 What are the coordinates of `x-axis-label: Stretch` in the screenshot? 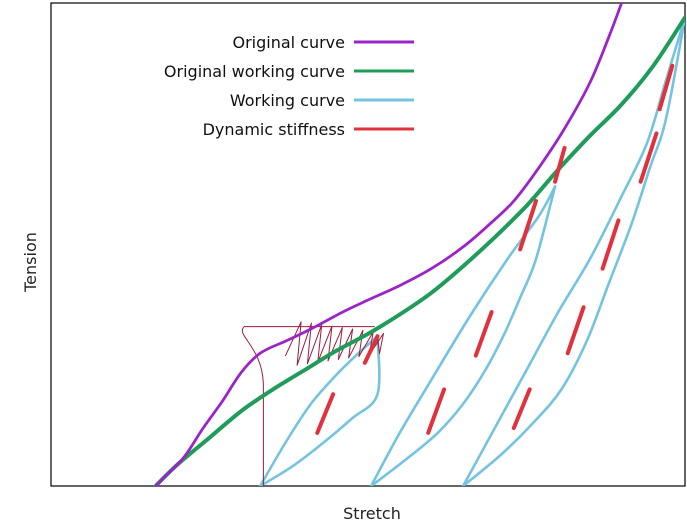 It's located at (372, 513).